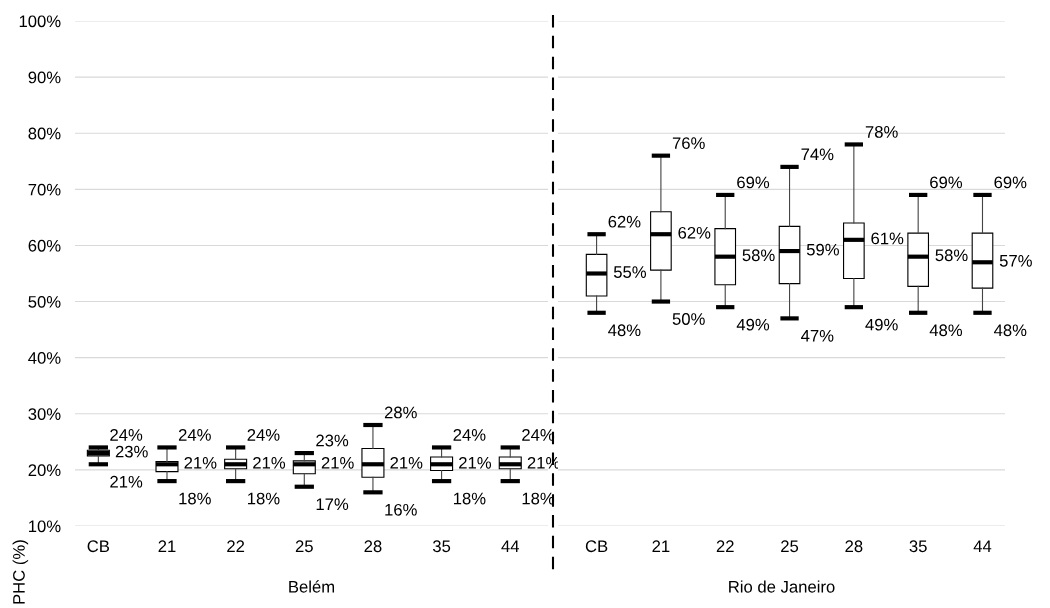  I want to click on y-tick-label: 100%, so click(40, 21).